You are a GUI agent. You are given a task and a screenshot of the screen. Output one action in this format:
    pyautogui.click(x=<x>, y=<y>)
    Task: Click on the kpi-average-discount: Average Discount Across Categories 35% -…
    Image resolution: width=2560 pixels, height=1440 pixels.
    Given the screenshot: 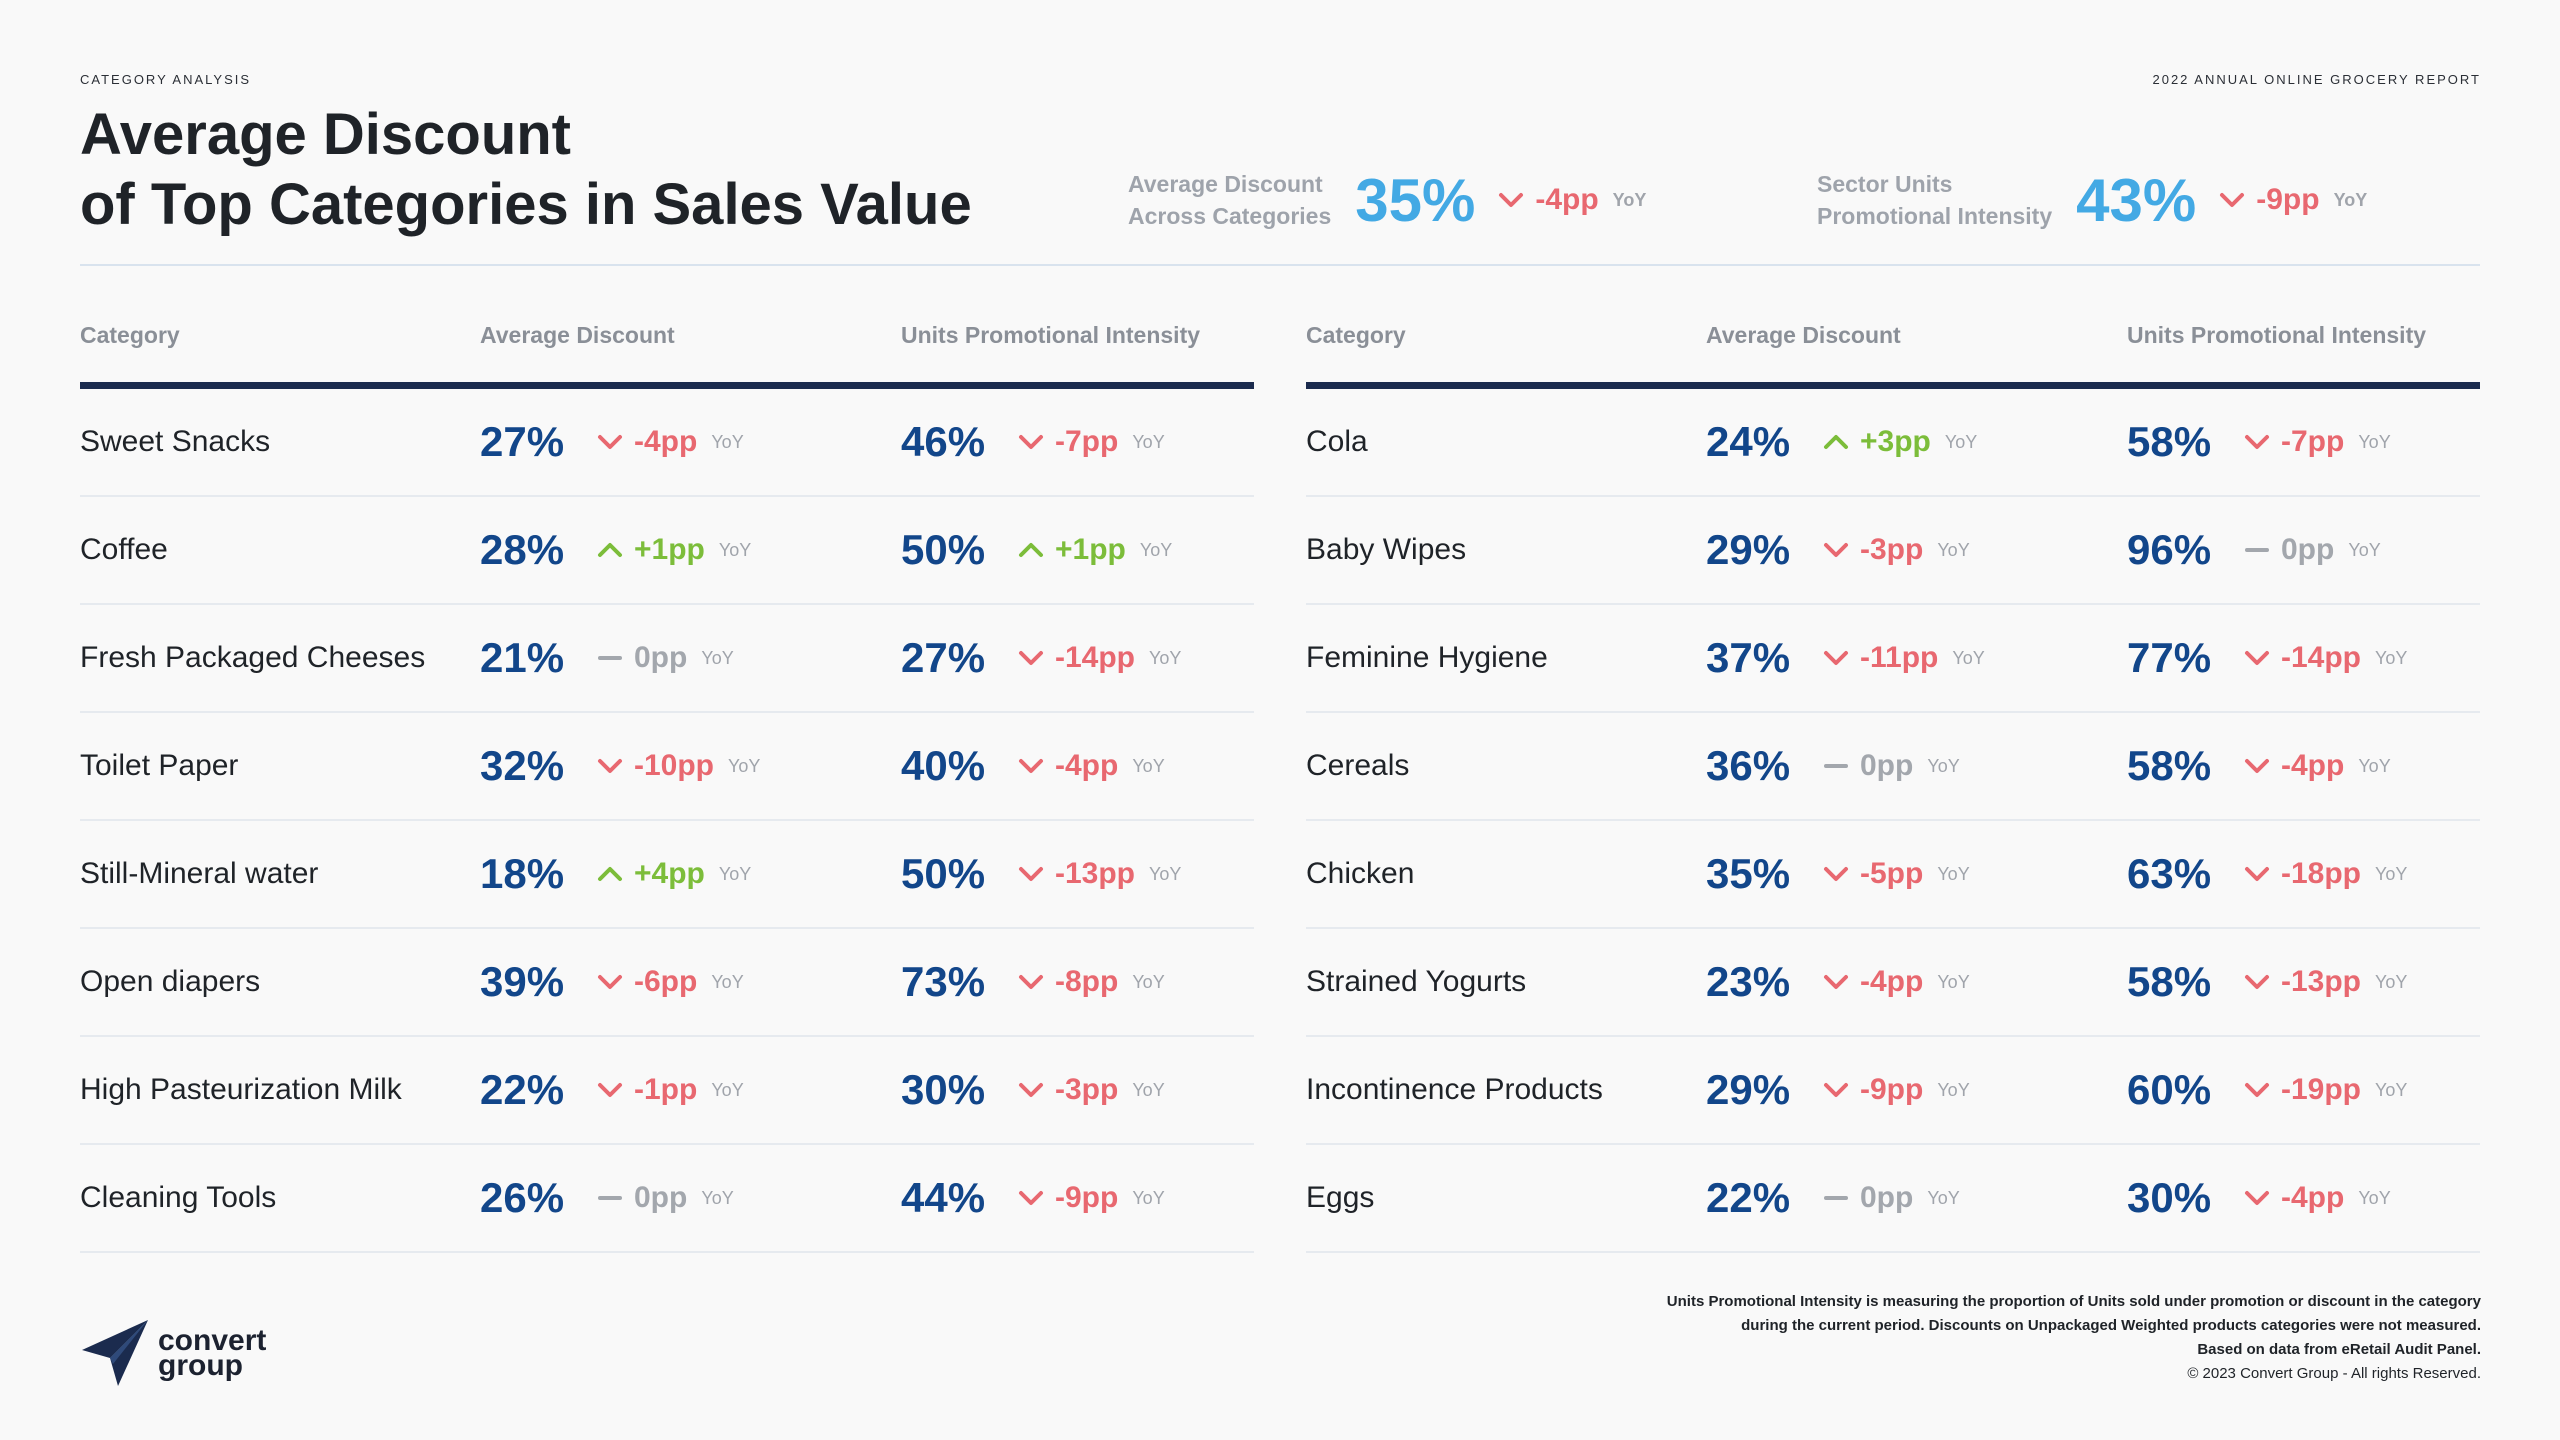 What is the action you would take?
    pyautogui.click(x=1387, y=200)
    